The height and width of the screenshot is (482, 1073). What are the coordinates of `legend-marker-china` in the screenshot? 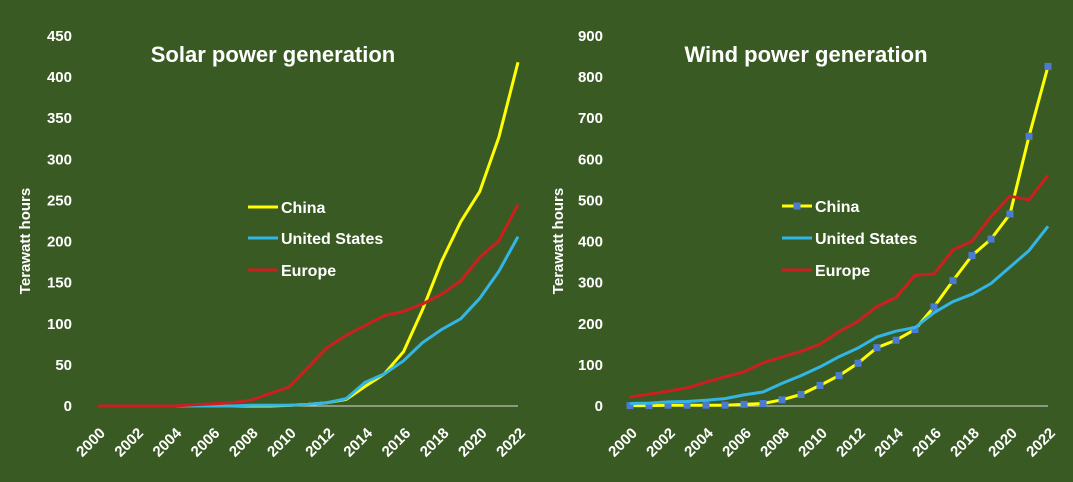 It's located at (797, 206).